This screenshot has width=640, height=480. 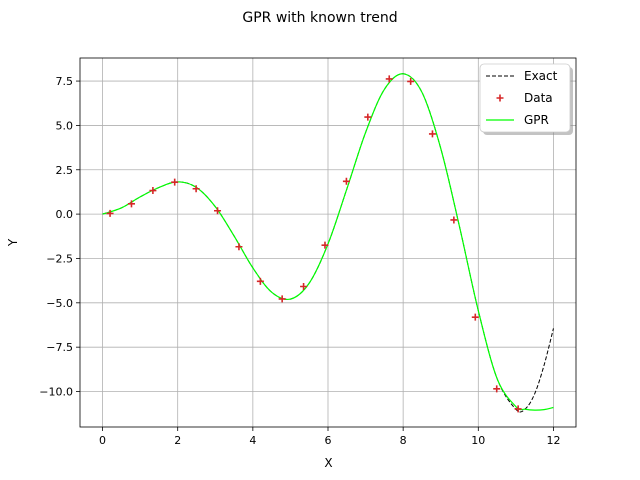 I want to click on legend-box, so click(x=525, y=98).